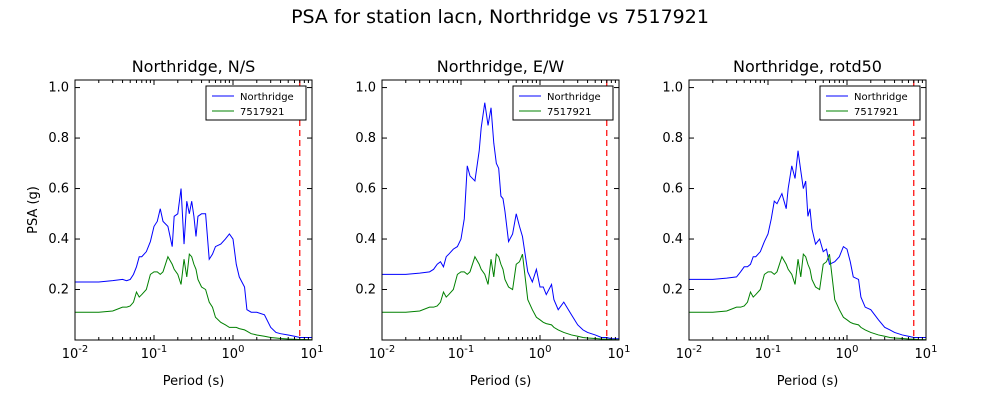 This screenshot has width=1000, height=400. What do you see at coordinates (194, 66) in the screenshot?
I see `subplot-title: Northridge, N/S` at bounding box center [194, 66].